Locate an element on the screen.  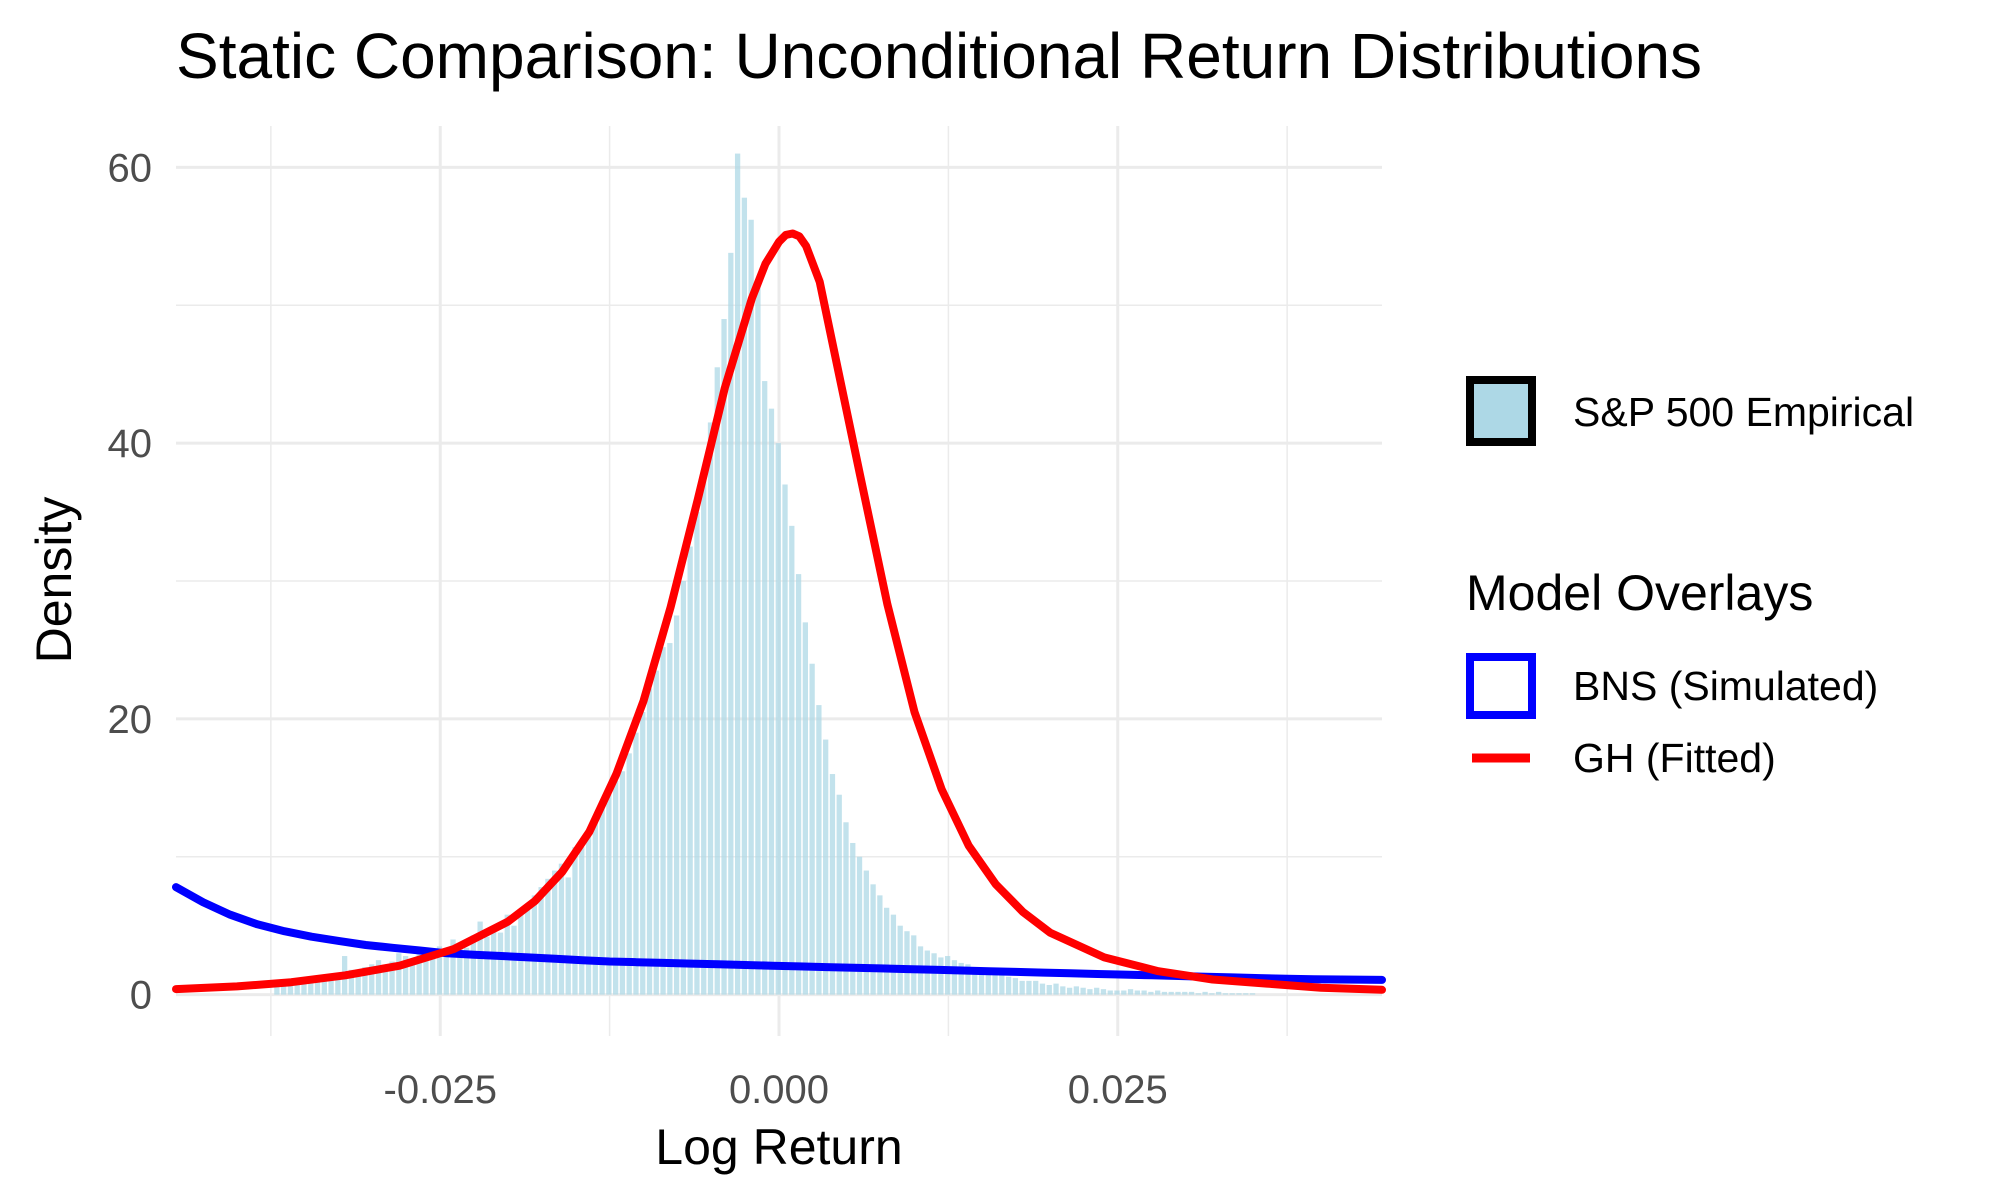
y-tick-label: 40 is located at coordinates (130, 444).